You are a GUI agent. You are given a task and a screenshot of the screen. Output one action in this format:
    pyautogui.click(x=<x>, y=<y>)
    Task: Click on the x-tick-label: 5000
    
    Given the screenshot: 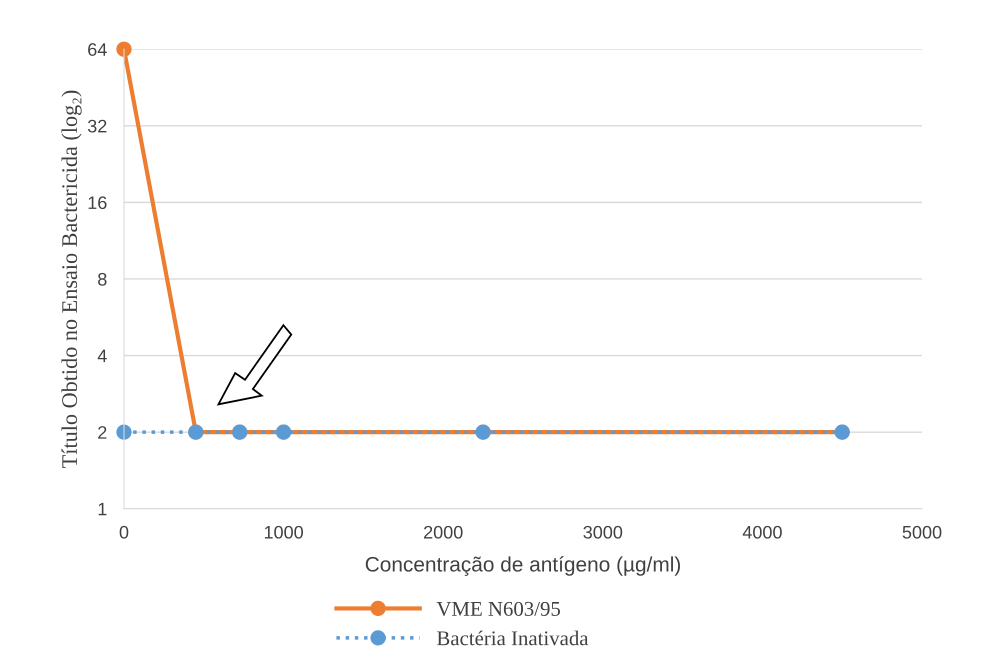 What is the action you would take?
    pyautogui.click(x=922, y=532)
    